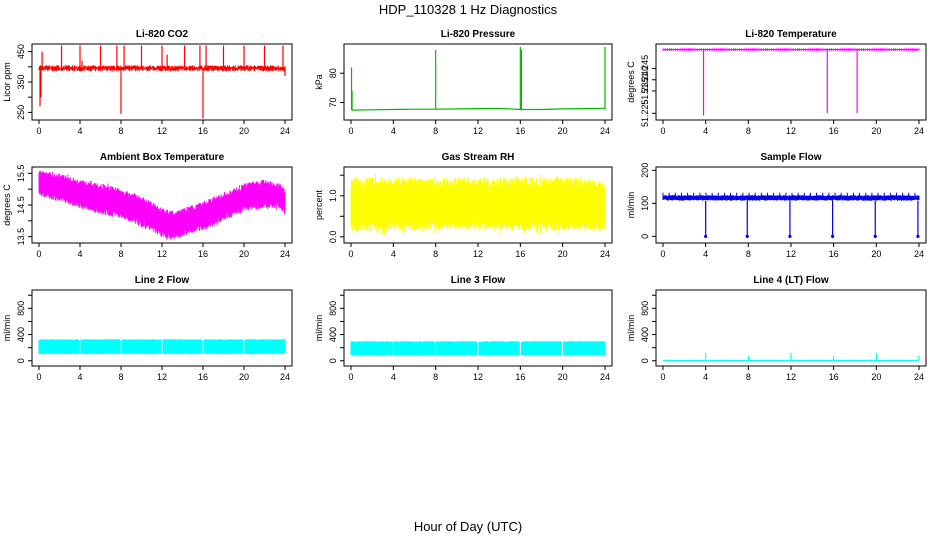 The width and height of the screenshot is (936, 540). What do you see at coordinates (790, 157) in the screenshot?
I see `panel-title: Sample Flow` at bounding box center [790, 157].